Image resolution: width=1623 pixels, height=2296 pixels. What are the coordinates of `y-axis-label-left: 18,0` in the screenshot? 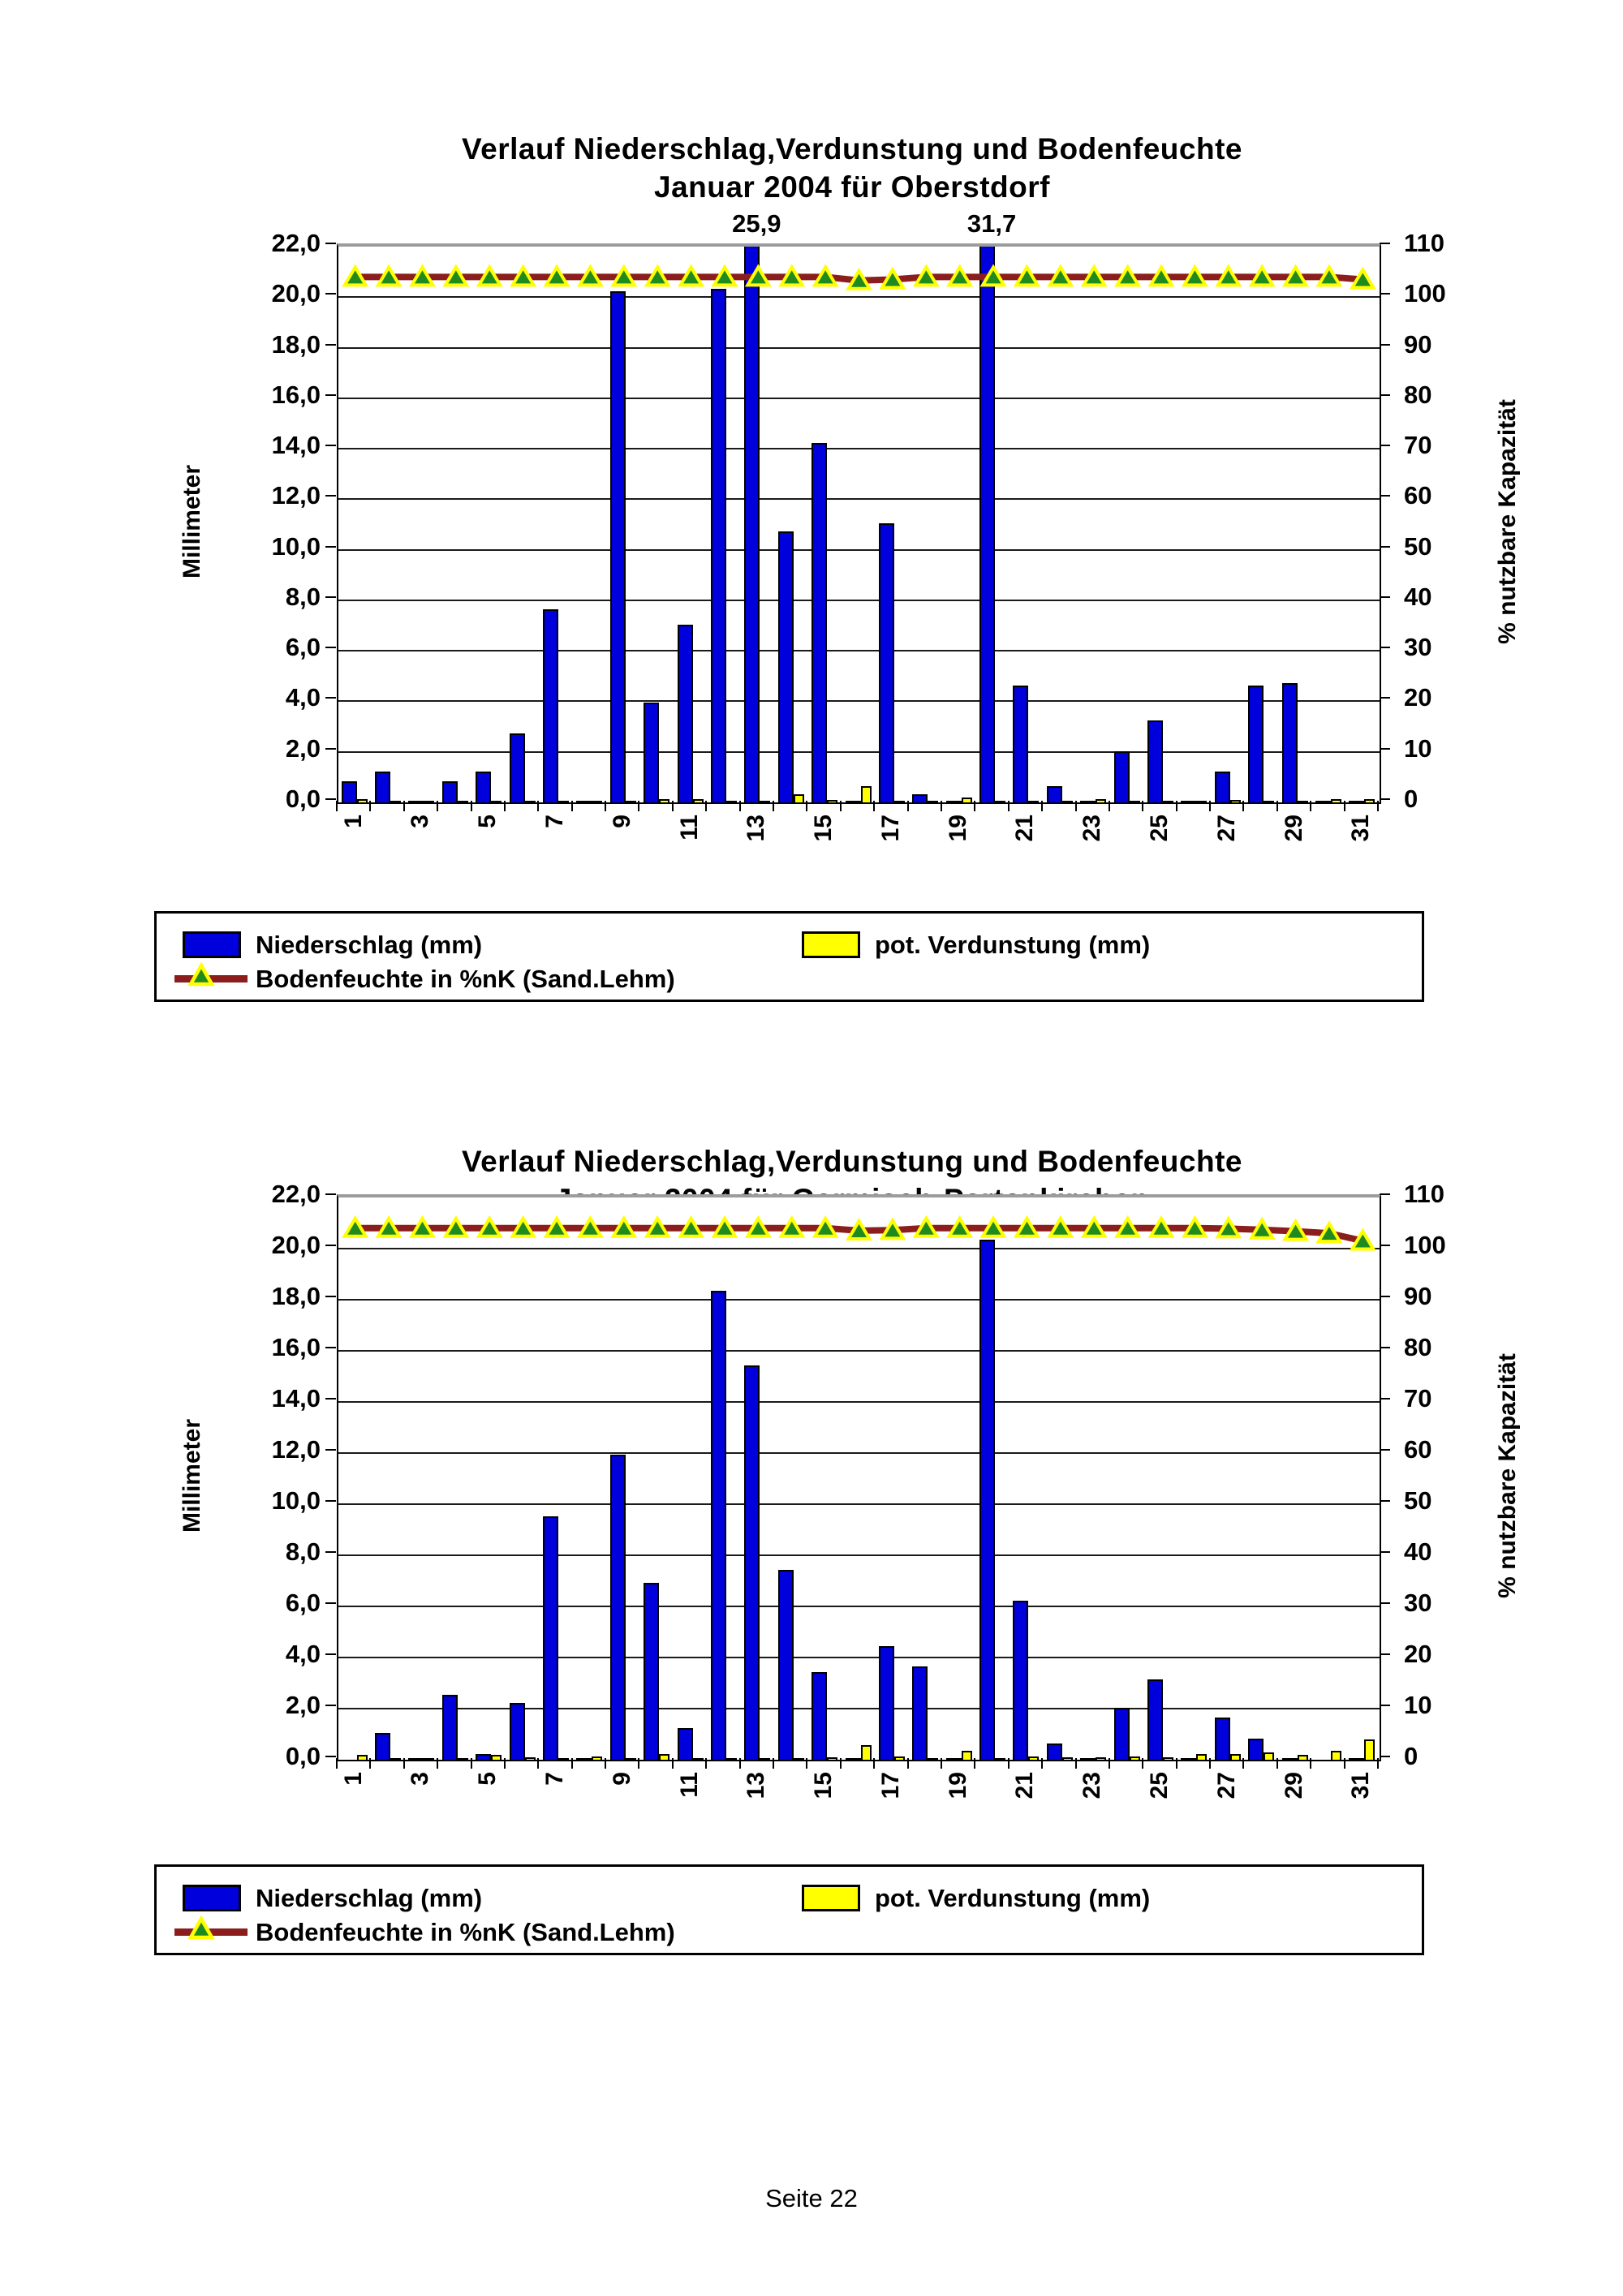 It's located at (296, 1296).